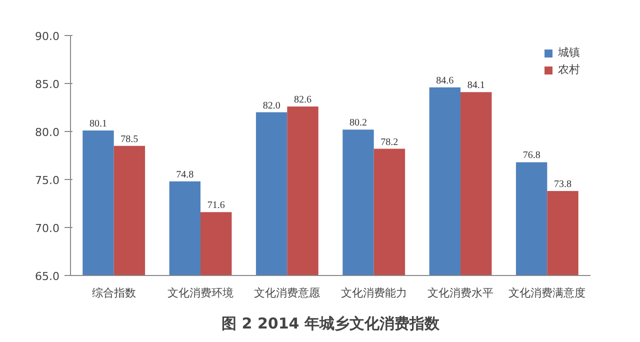 The height and width of the screenshot is (342, 640). Describe the element at coordinates (445, 80) in the screenshot. I see `data-label: 84.6` at that location.